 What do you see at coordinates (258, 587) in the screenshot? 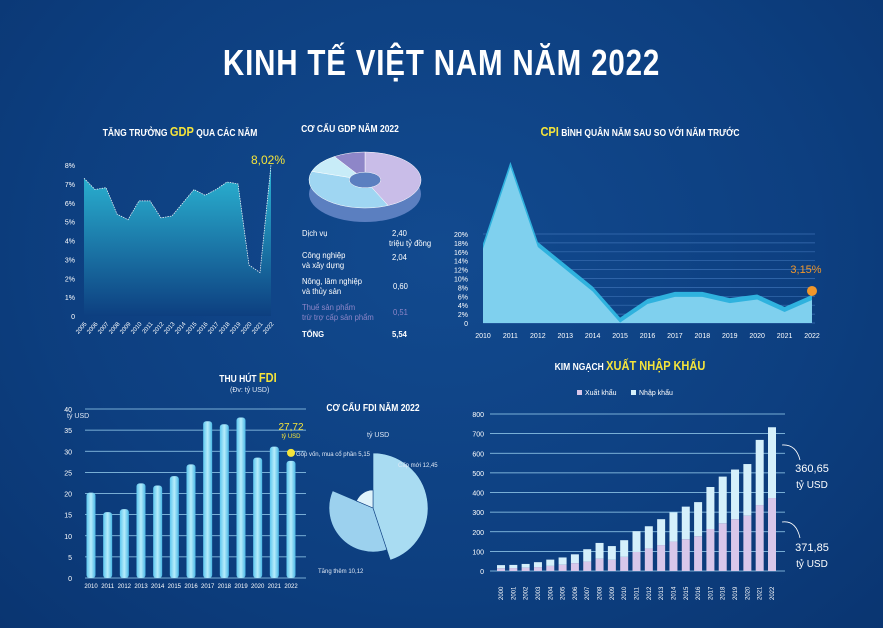
I see `fdi-xtick: 2020` at bounding box center [258, 587].